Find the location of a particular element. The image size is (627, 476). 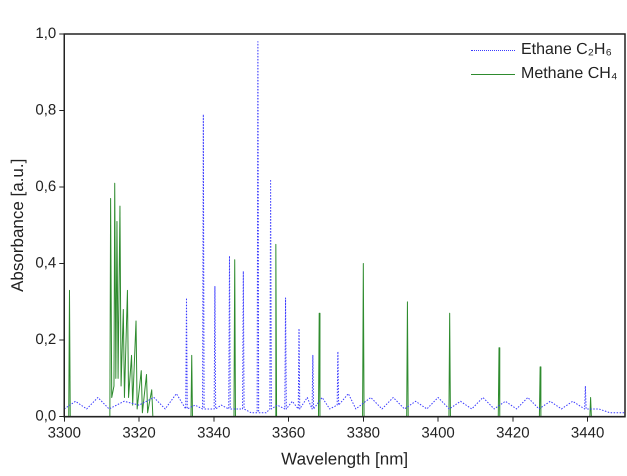

y-axis-title: Absorbance [a.u.] is located at coordinates (17, 225).